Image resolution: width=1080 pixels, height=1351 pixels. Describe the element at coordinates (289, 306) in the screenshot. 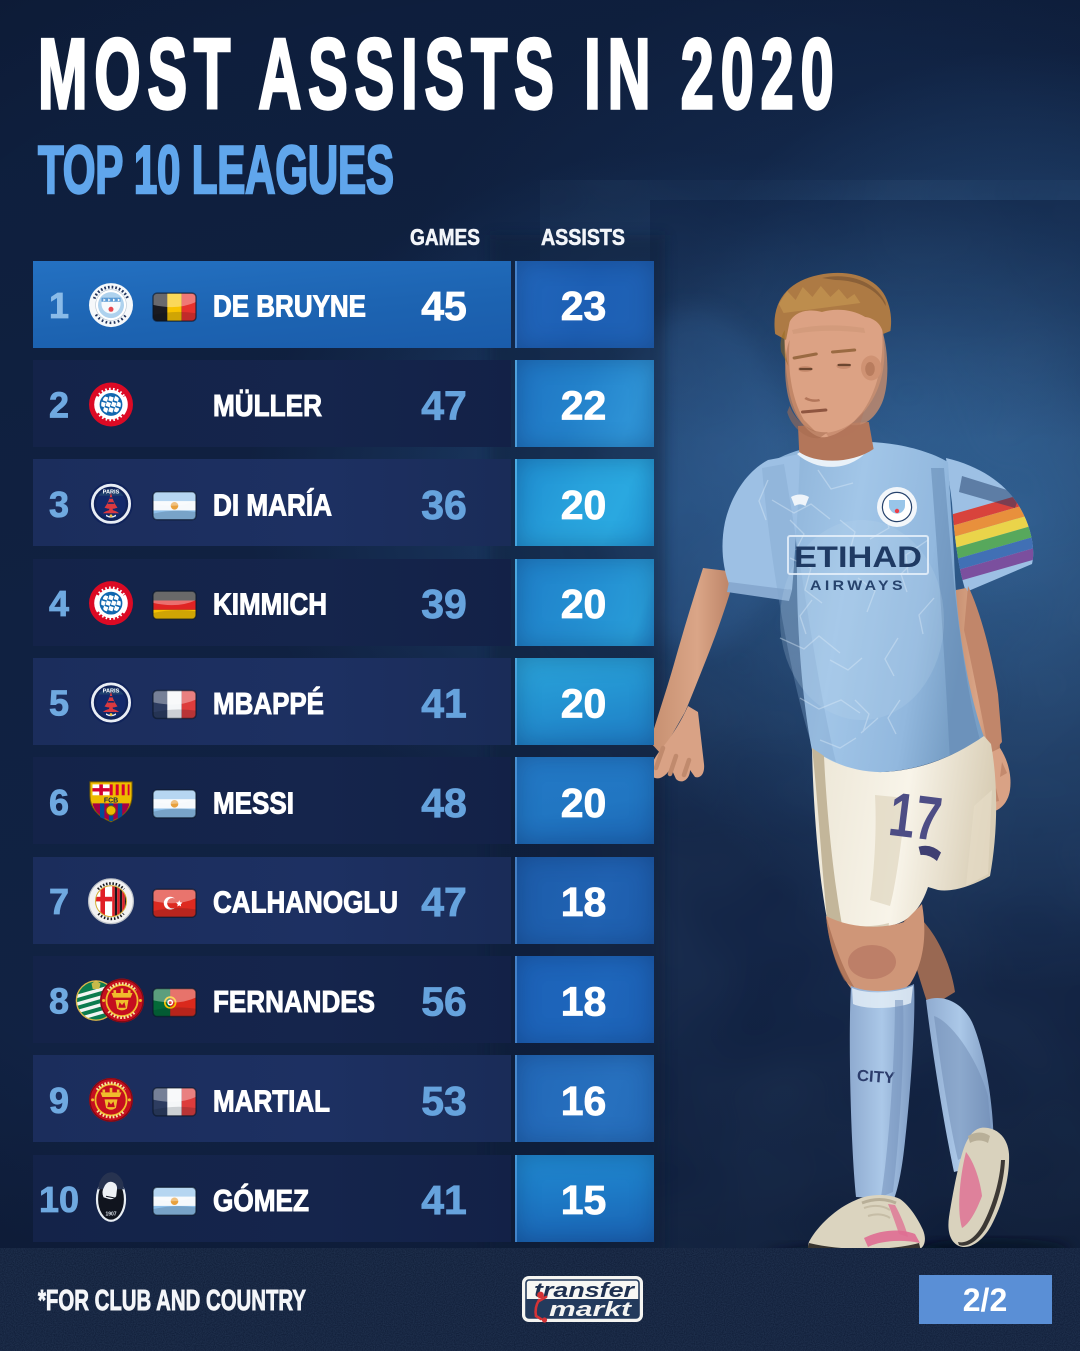

I see `svg-text: DE BRUYNE` at that location.